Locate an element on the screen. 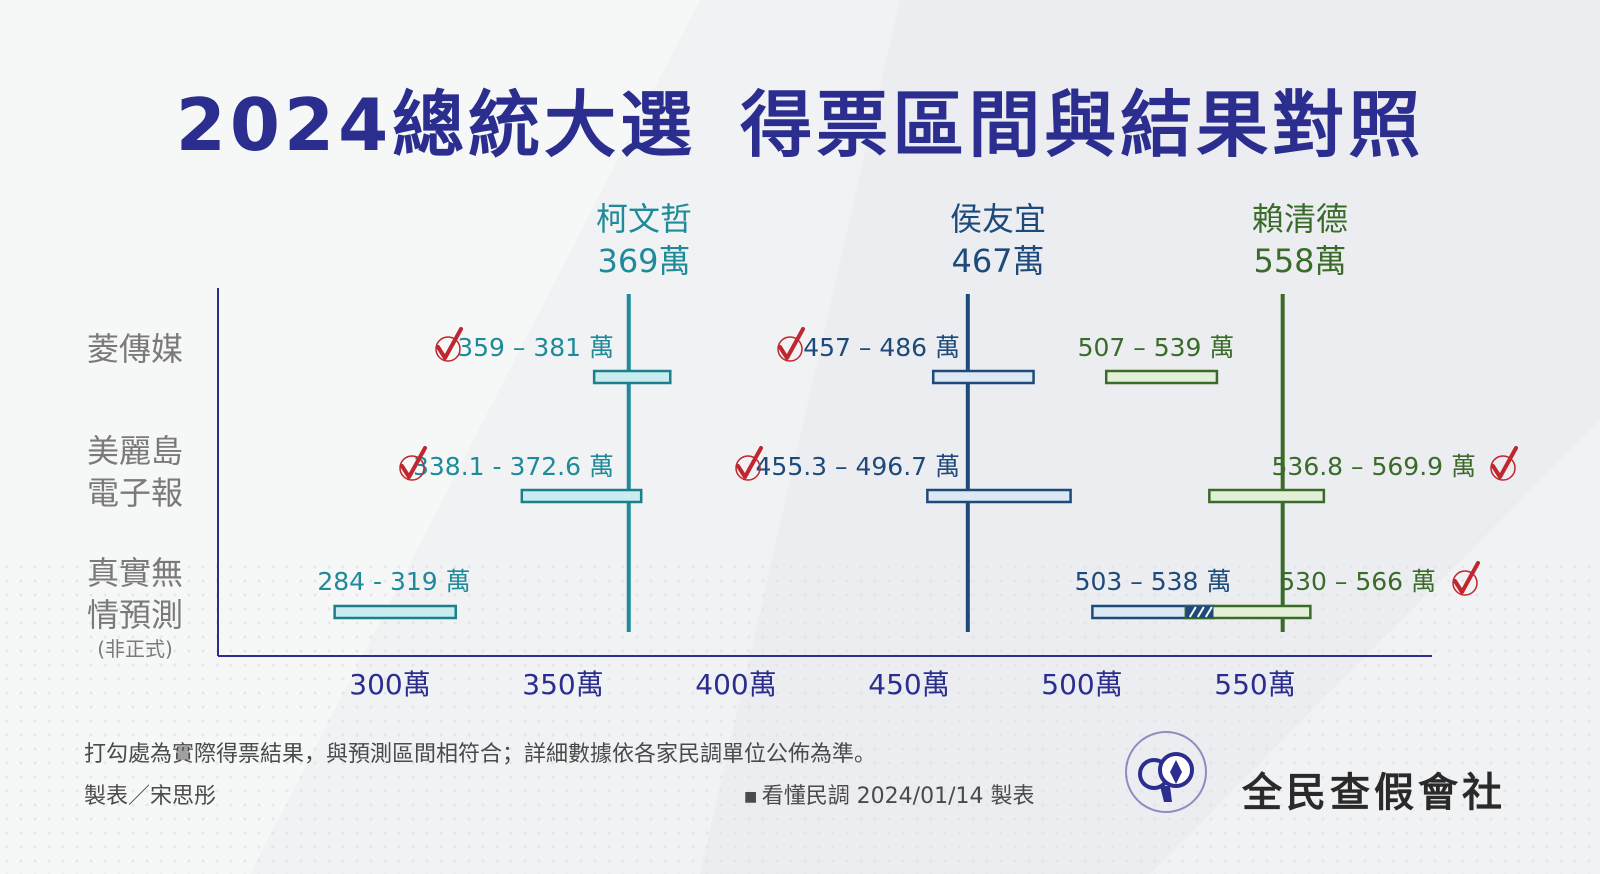 The image size is (1600, 874). row-label-0: 菱傳媒 is located at coordinates (135, 349).